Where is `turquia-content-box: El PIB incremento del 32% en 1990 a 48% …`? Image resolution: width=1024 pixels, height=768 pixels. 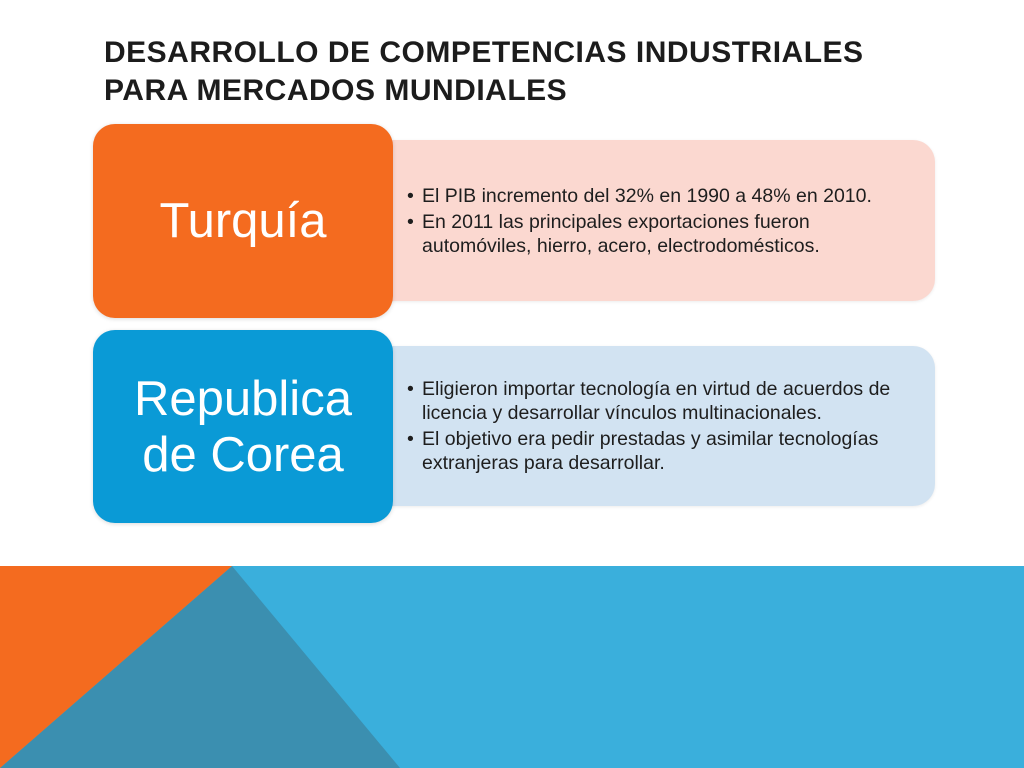 turquia-content-box: El PIB incremento del 32% en 1990 a 48% … is located at coordinates (647, 220).